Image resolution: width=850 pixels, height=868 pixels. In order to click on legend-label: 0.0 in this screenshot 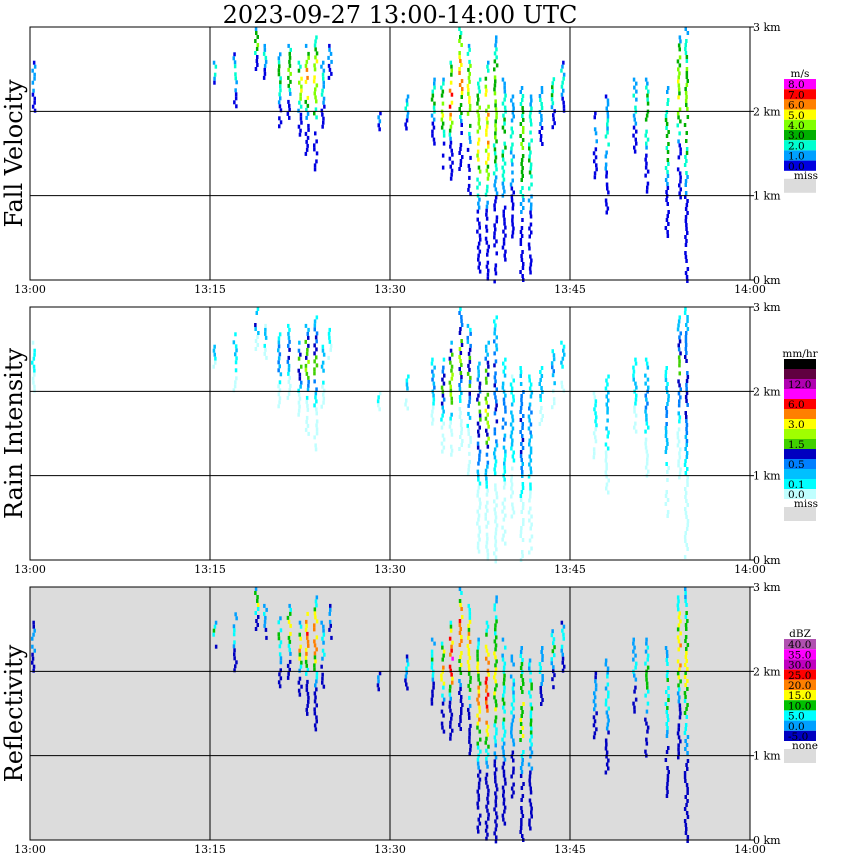, I will do `click(796, 167)`.